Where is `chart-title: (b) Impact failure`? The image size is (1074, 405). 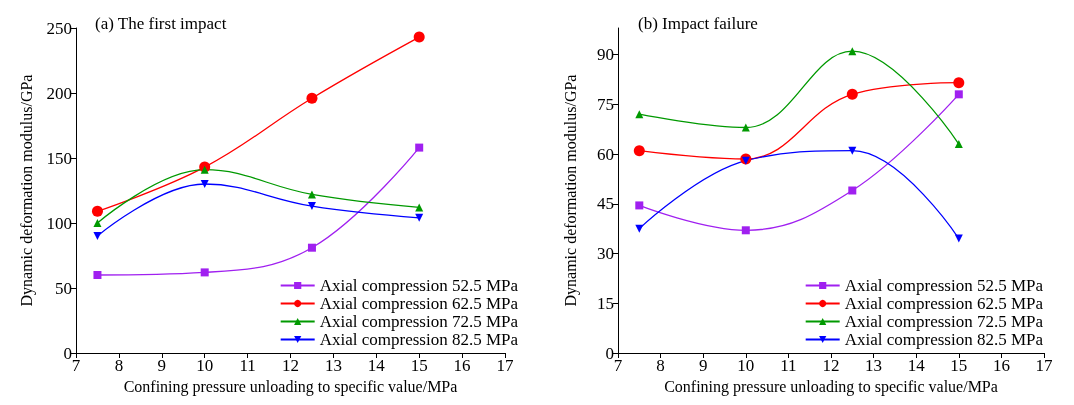 chart-title: (b) Impact failure is located at coordinates (698, 23).